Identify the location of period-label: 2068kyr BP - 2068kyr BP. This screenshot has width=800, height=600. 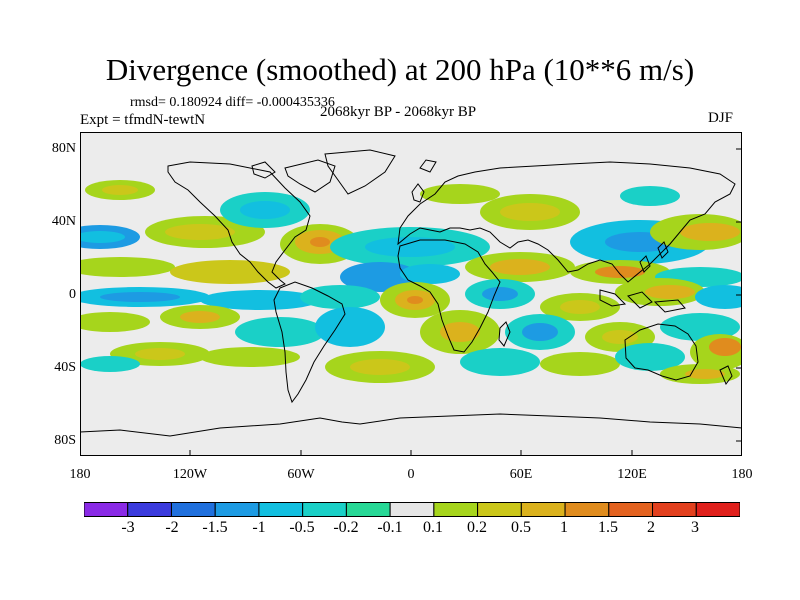
(398, 112).